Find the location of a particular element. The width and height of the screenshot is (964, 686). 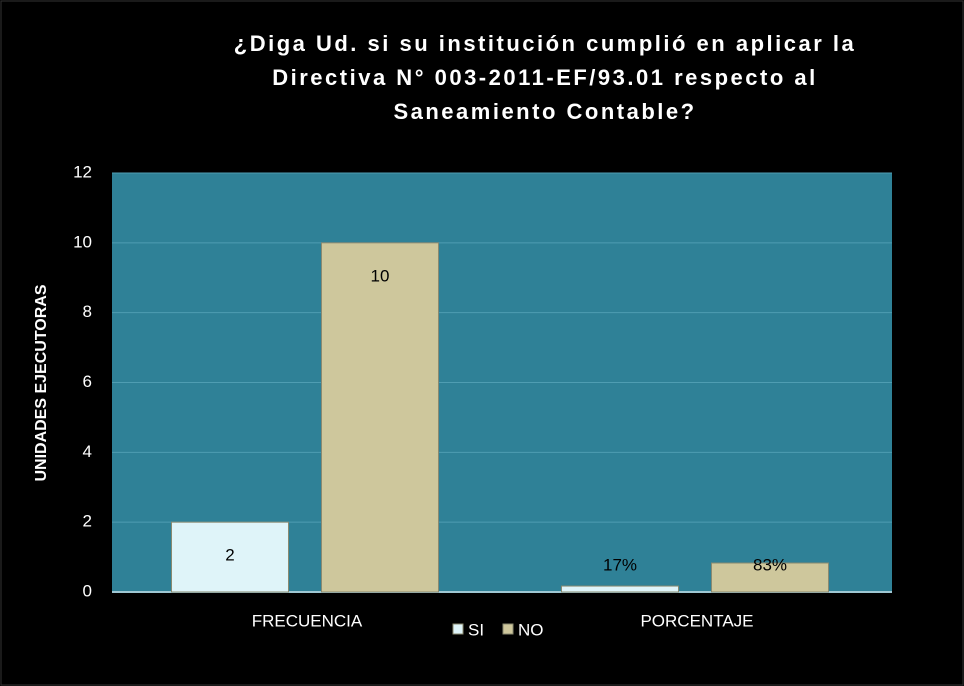

x-tick-label: FRECUENCIA is located at coordinates (307, 620).